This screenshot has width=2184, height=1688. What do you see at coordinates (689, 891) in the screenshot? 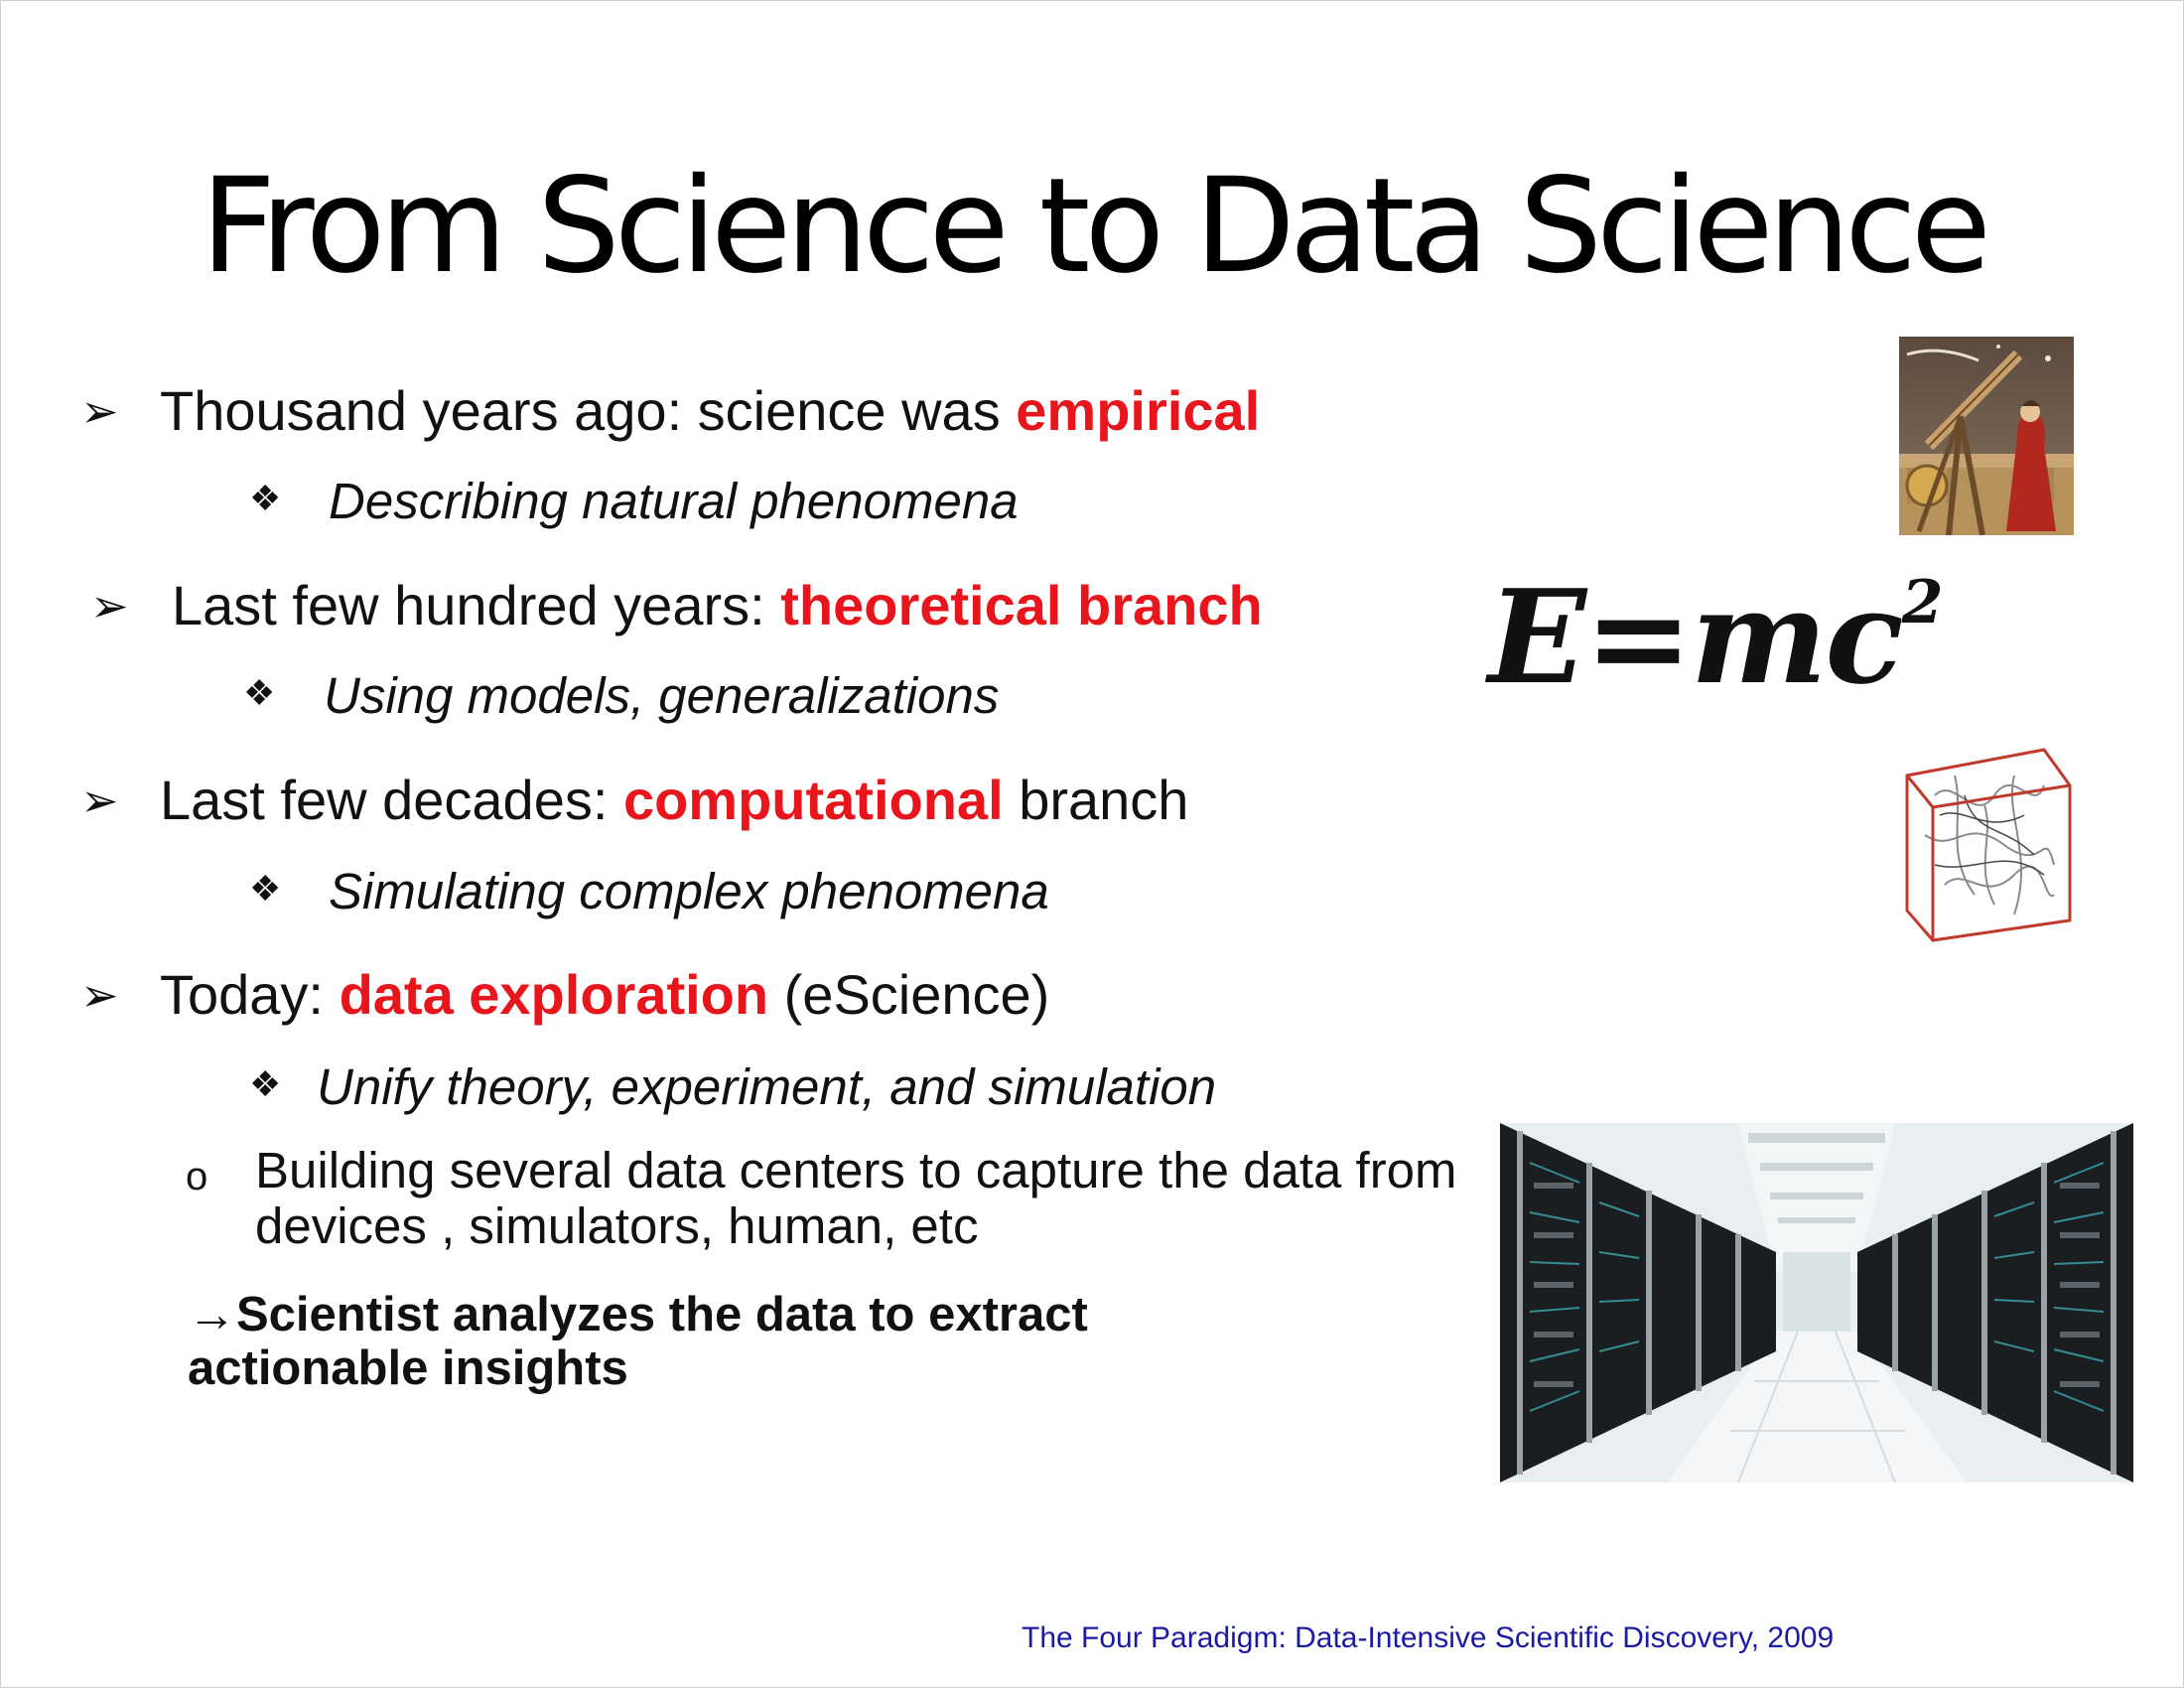
I see `sub-bullet-text: Simulating complex phenomena` at bounding box center [689, 891].